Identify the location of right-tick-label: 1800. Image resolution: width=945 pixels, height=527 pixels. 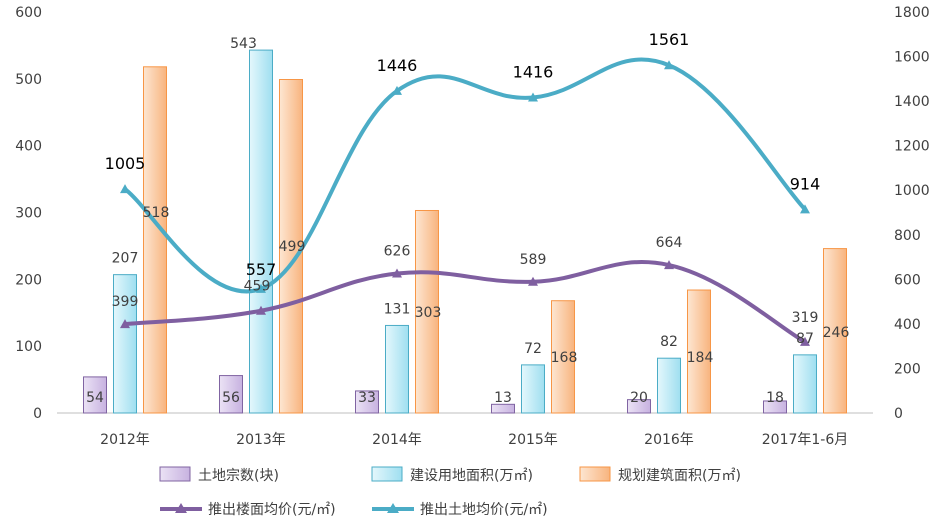
(912, 13).